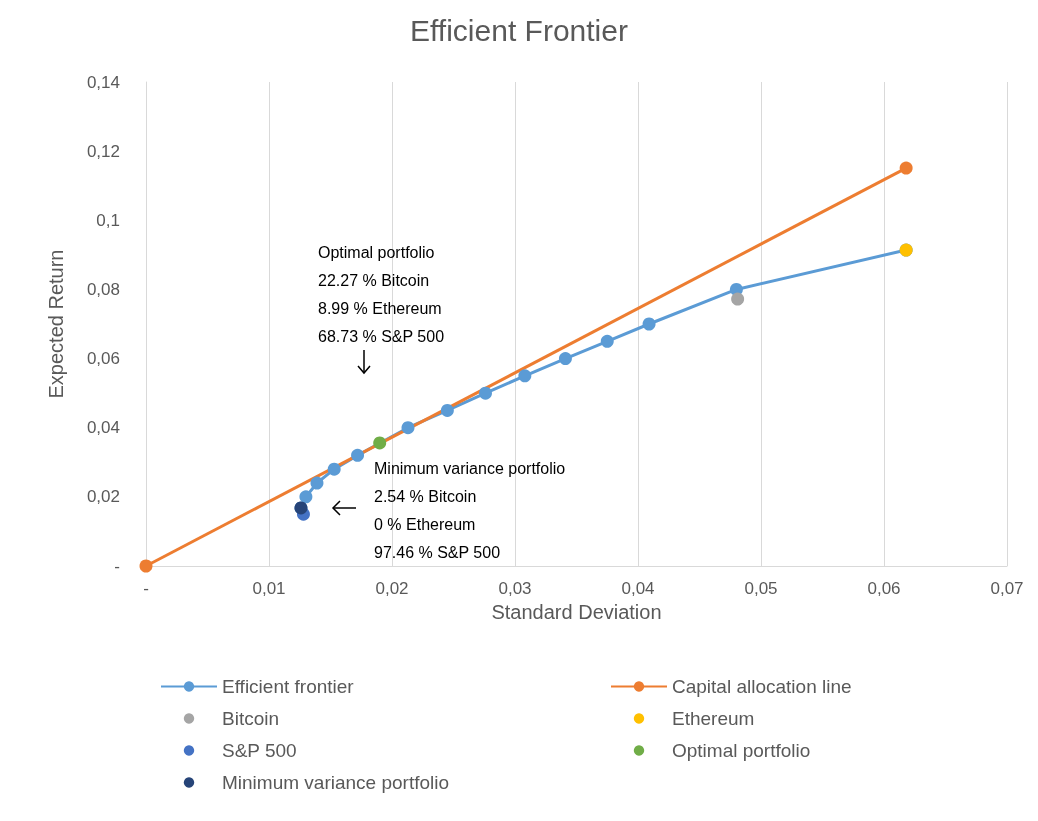 This screenshot has width=1038, height=821. I want to click on x-tick-label: 0,05, so click(761, 588).